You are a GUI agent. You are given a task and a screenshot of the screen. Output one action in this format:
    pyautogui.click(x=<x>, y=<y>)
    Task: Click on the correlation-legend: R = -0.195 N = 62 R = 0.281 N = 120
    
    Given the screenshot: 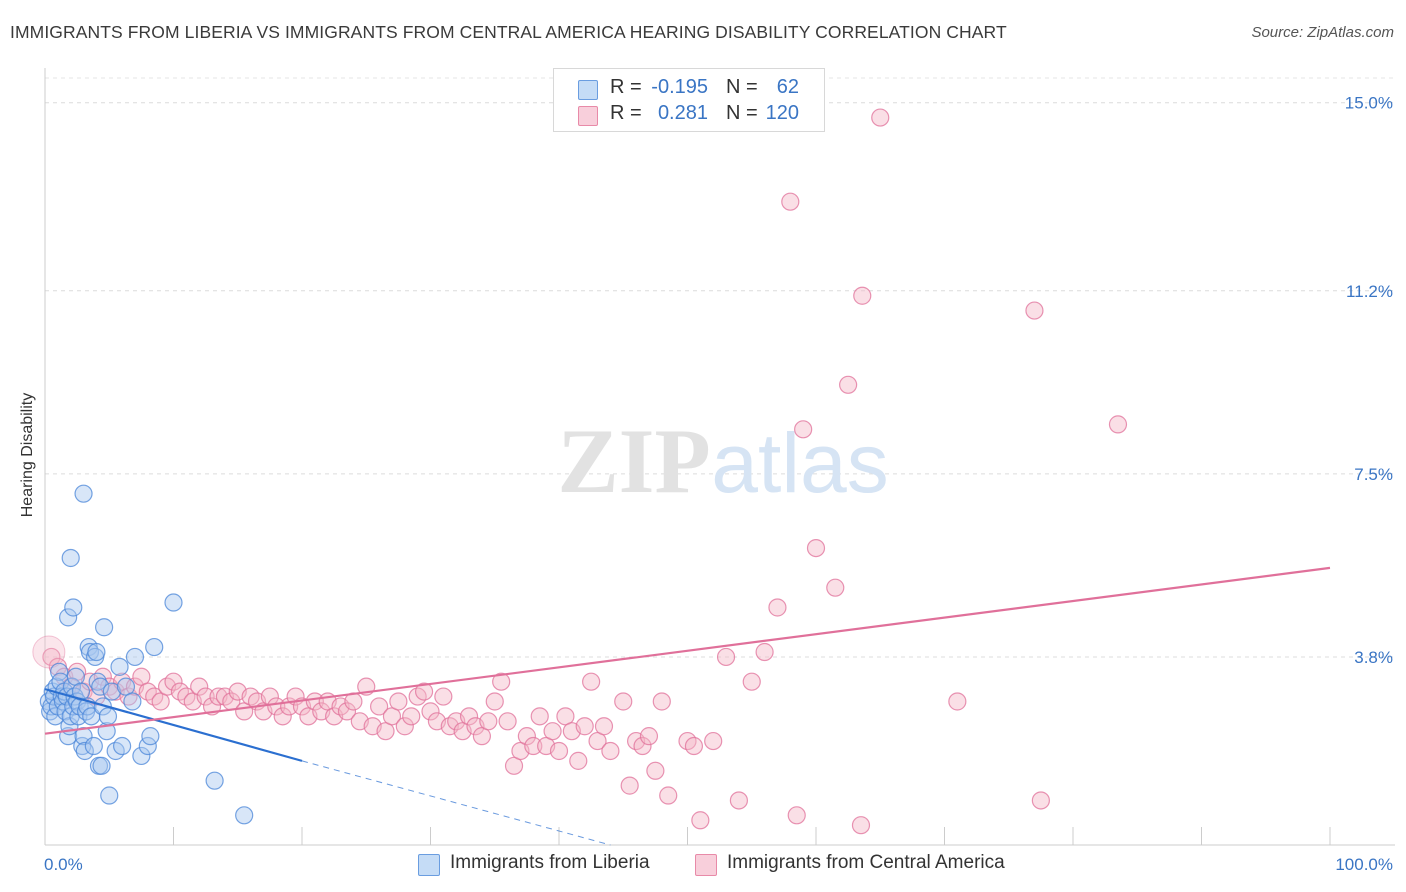 What is the action you would take?
    pyautogui.click(x=689, y=100)
    